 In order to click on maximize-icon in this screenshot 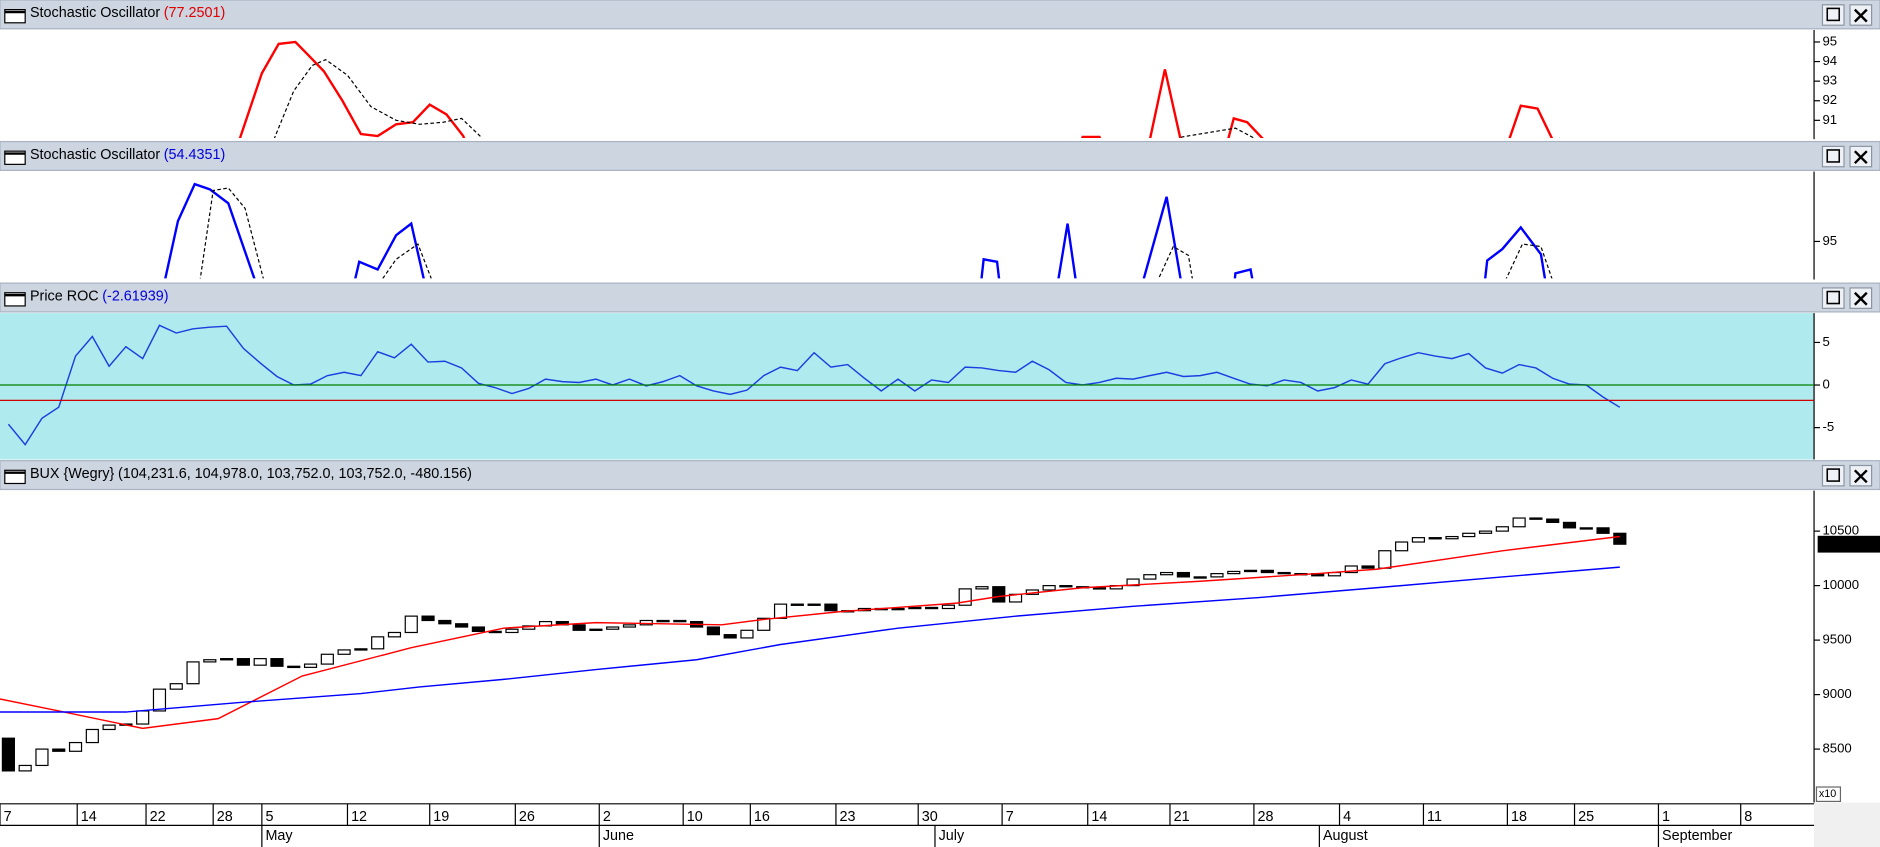, I will do `click(1833, 475)`.